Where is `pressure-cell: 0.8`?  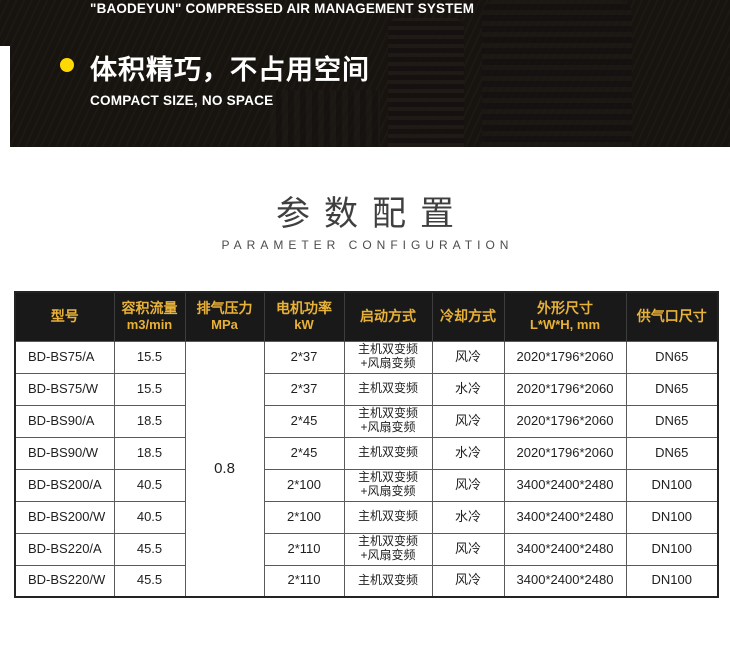 pressure-cell: 0.8 is located at coordinates (224, 469).